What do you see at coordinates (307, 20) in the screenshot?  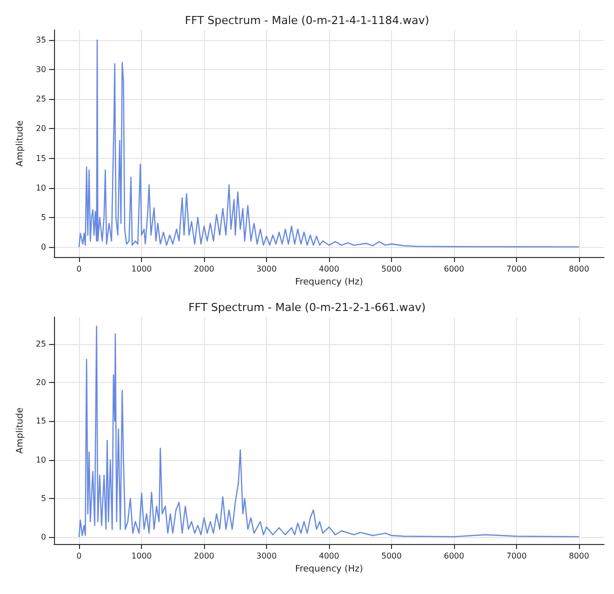 I see `chart-title: FFT Spectrum - Male (0-m-21-4-1-1184.wav)` at bounding box center [307, 20].